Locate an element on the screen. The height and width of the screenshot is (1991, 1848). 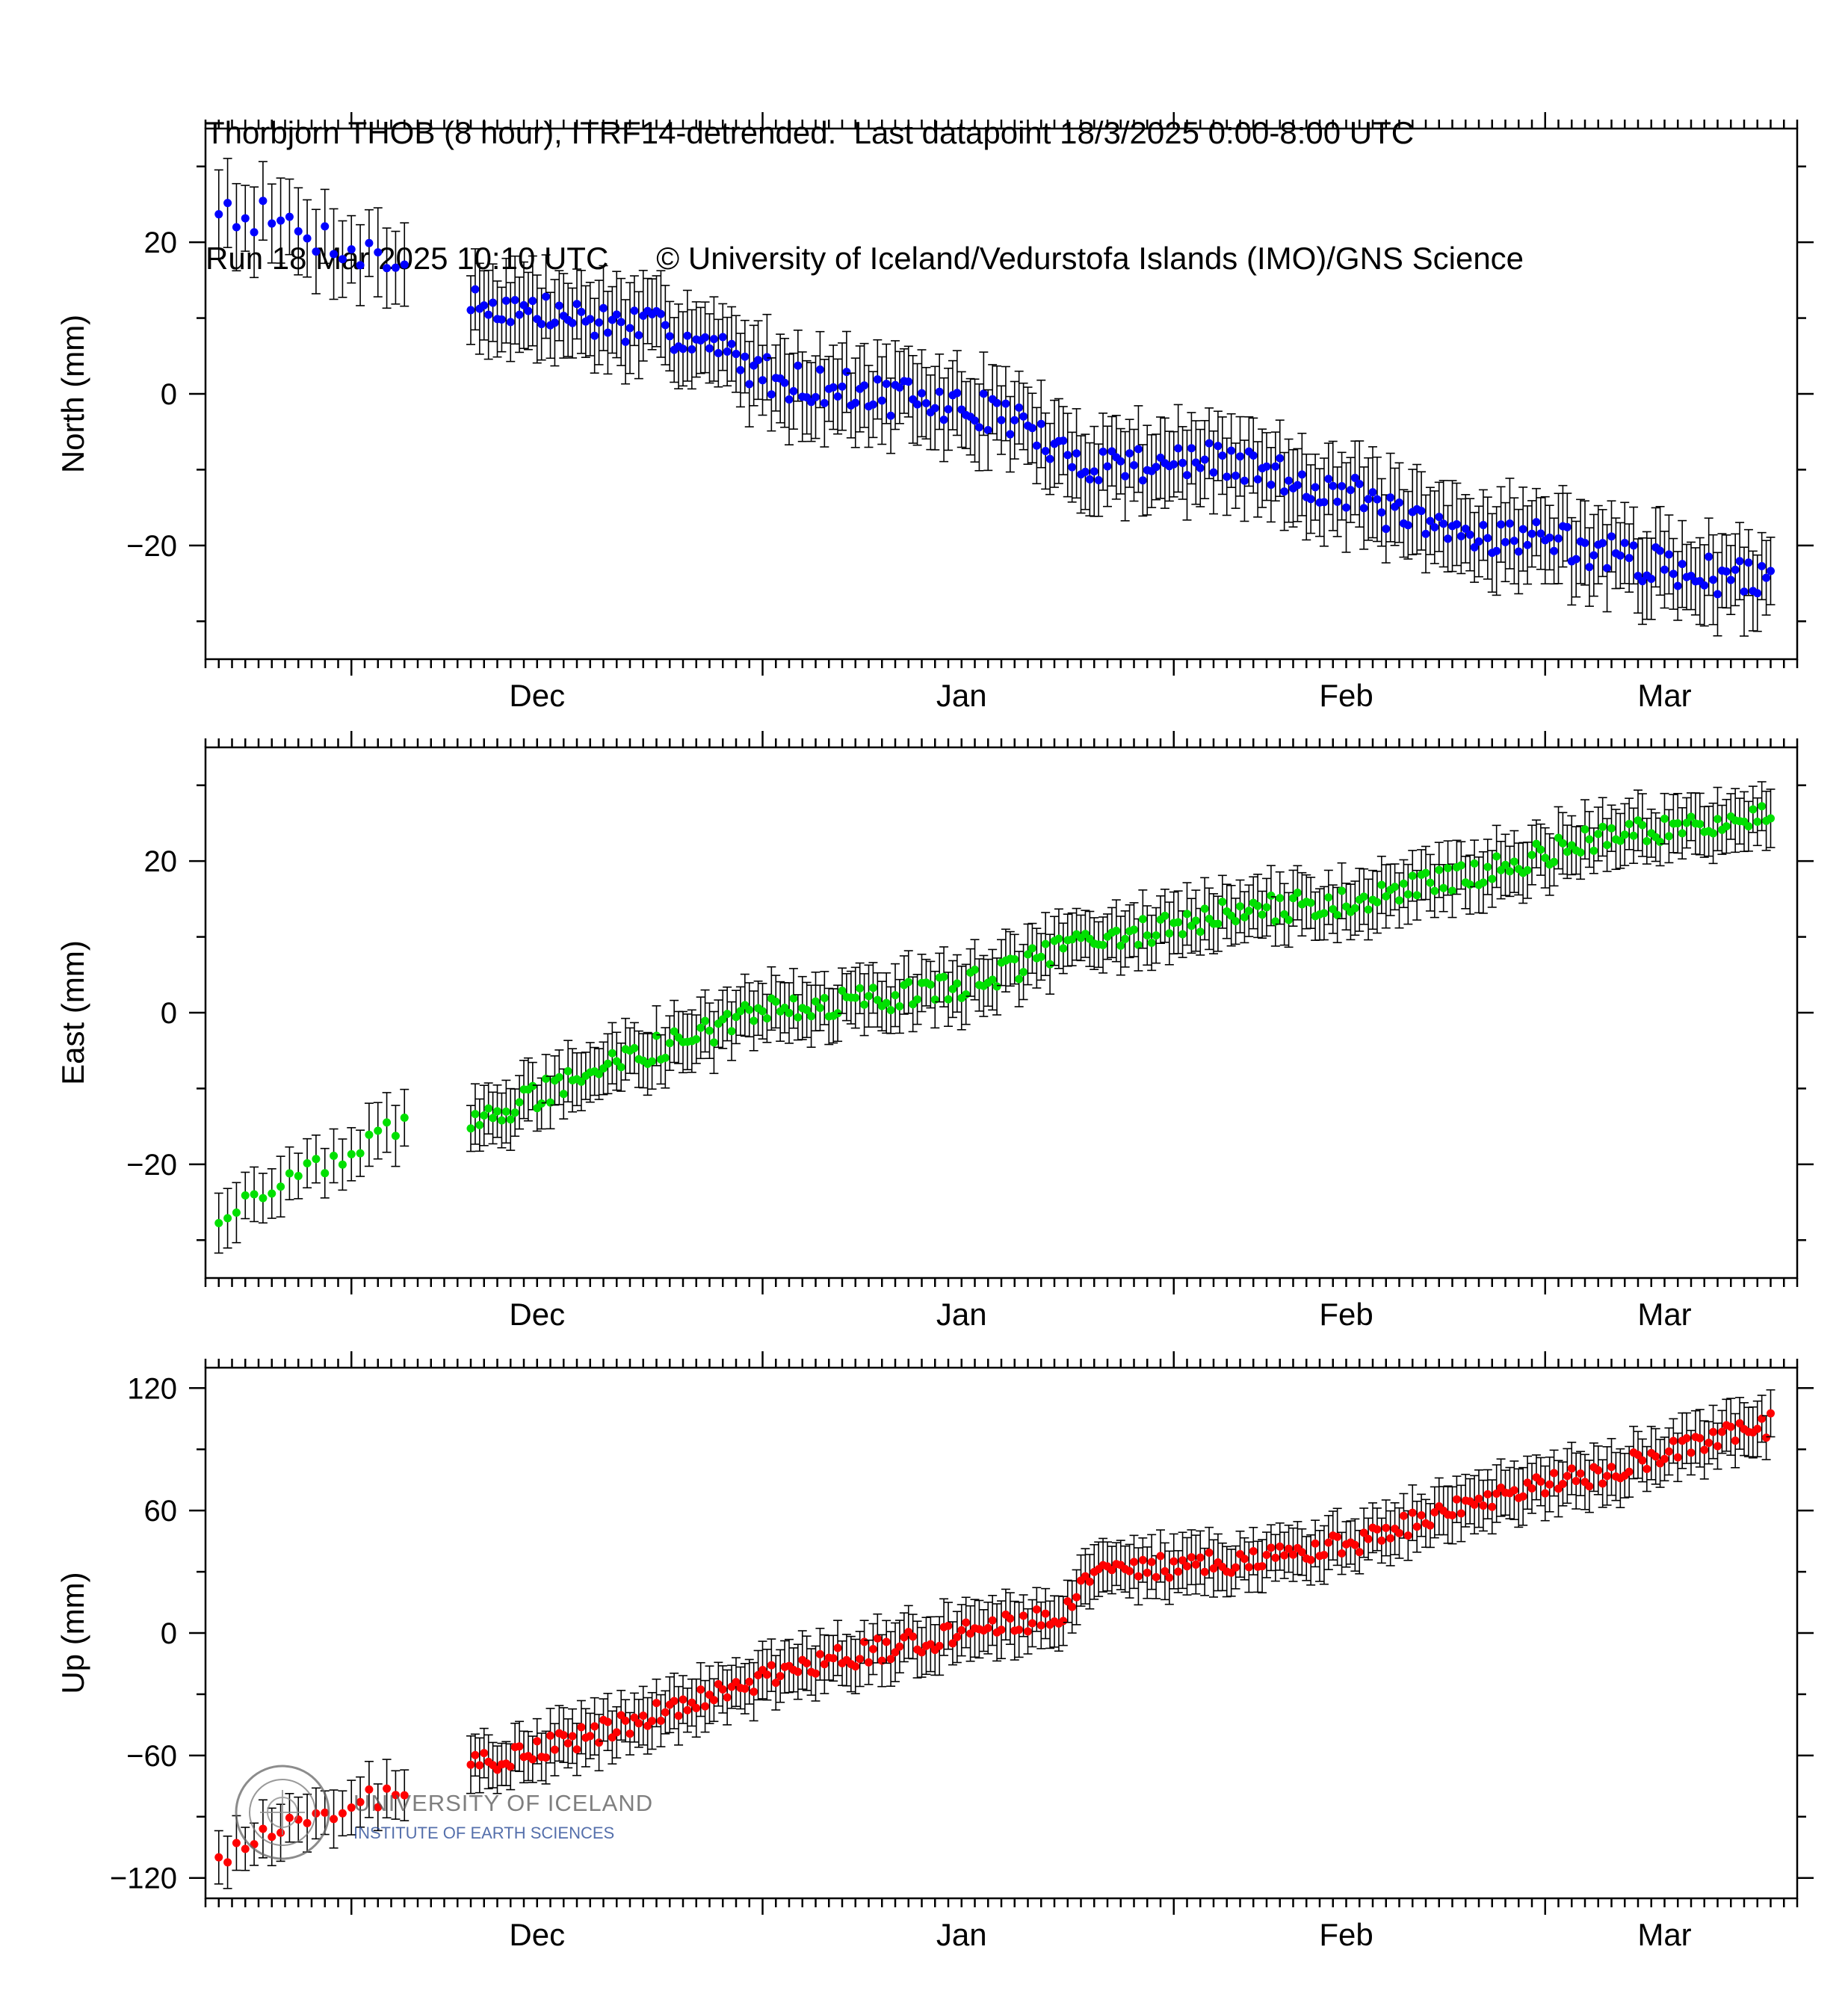
logo-university-name: UNIVERSITY OF ICELAND is located at coordinates (503, 1803).